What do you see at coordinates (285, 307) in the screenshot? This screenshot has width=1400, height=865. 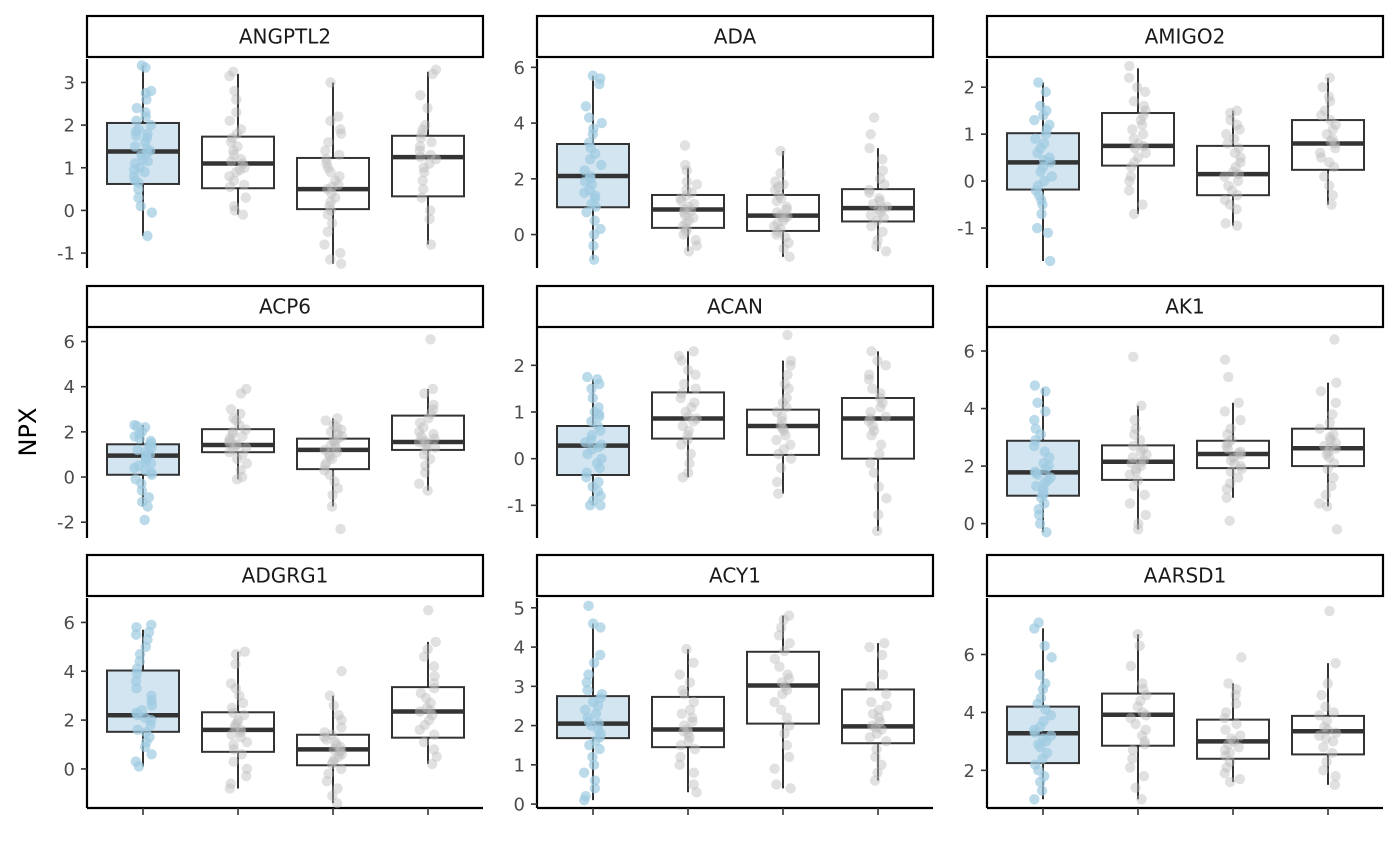 I see `facet-title: ACP6` at bounding box center [285, 307].